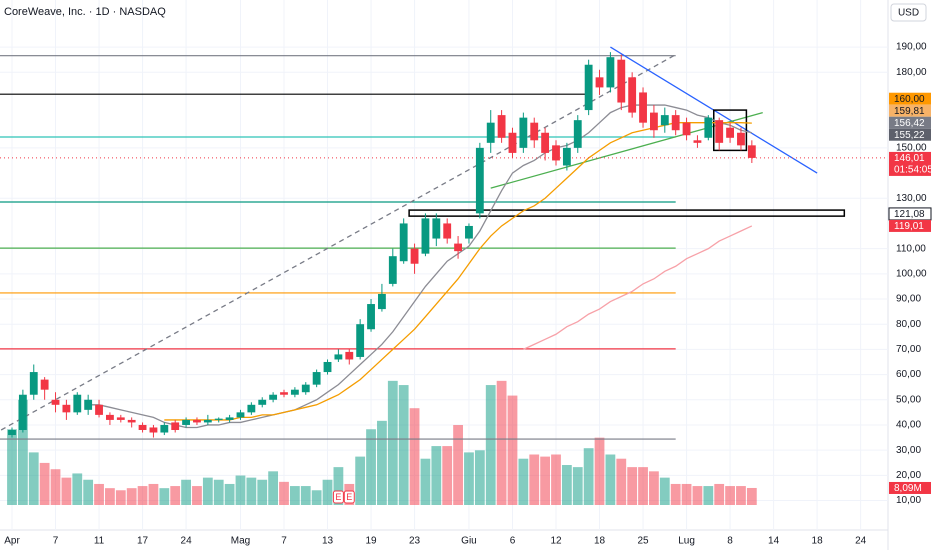 Image resolution: width=932 pixels, height=550 pixels. Describe the element at coordinates (638, 287) in the screenshot. I see `moving-average` at that location.